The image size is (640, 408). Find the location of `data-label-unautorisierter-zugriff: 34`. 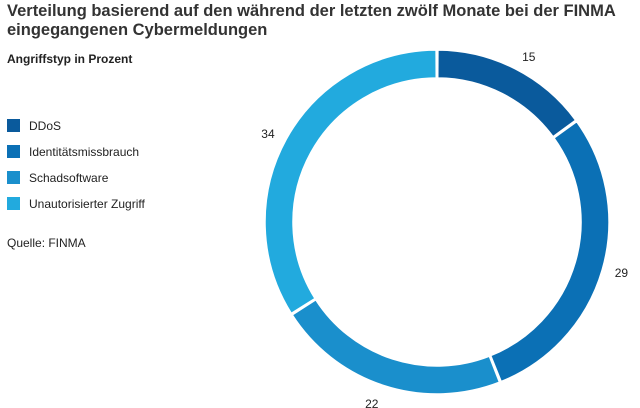

data-label-unautorisierter-zugriff: 34 is located at coordinates (268, 134).